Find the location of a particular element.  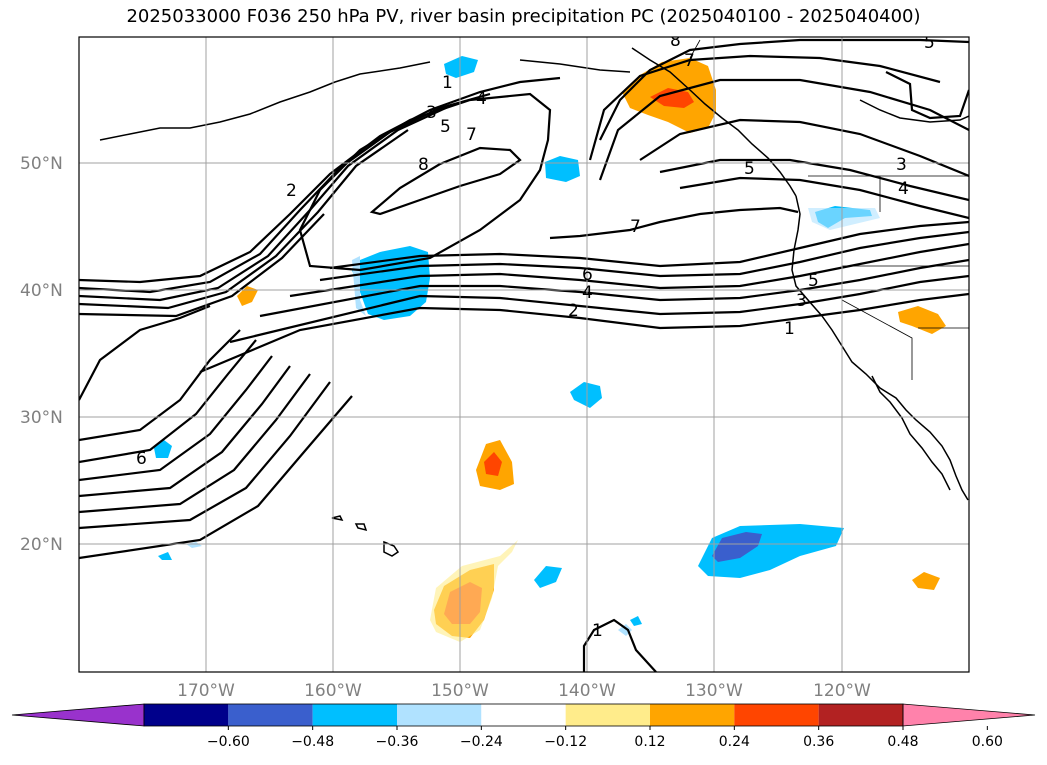

contour-label-5-c: 5 is located at coordinates (929, 43).